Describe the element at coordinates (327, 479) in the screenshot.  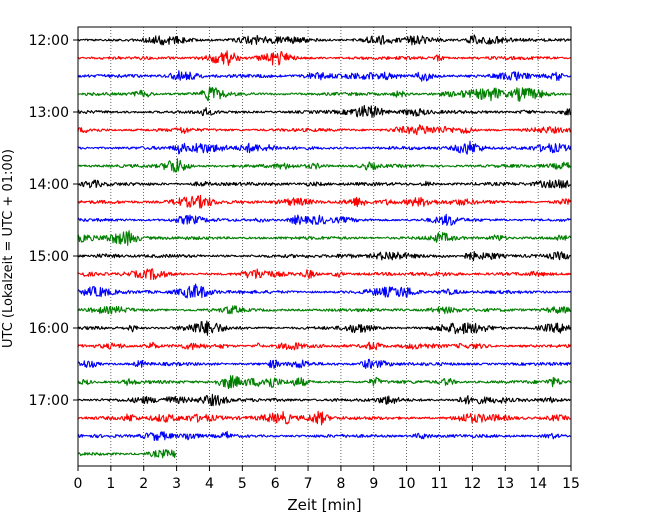
I see `x-axis: 0 1 2 3 4 5 6 7 8 9 10 11 12 13 14 15` at that location.